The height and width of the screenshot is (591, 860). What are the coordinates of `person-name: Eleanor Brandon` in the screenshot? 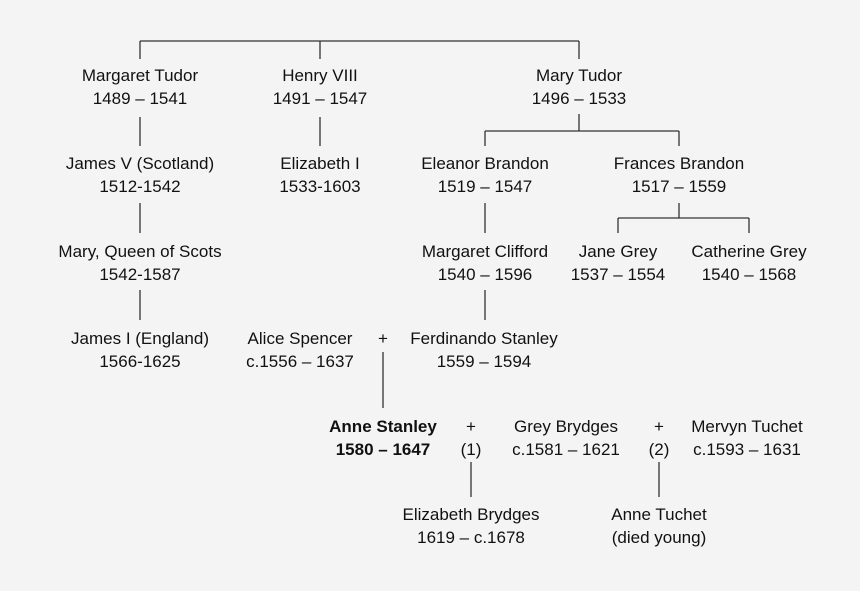 It's located at (485, 163).